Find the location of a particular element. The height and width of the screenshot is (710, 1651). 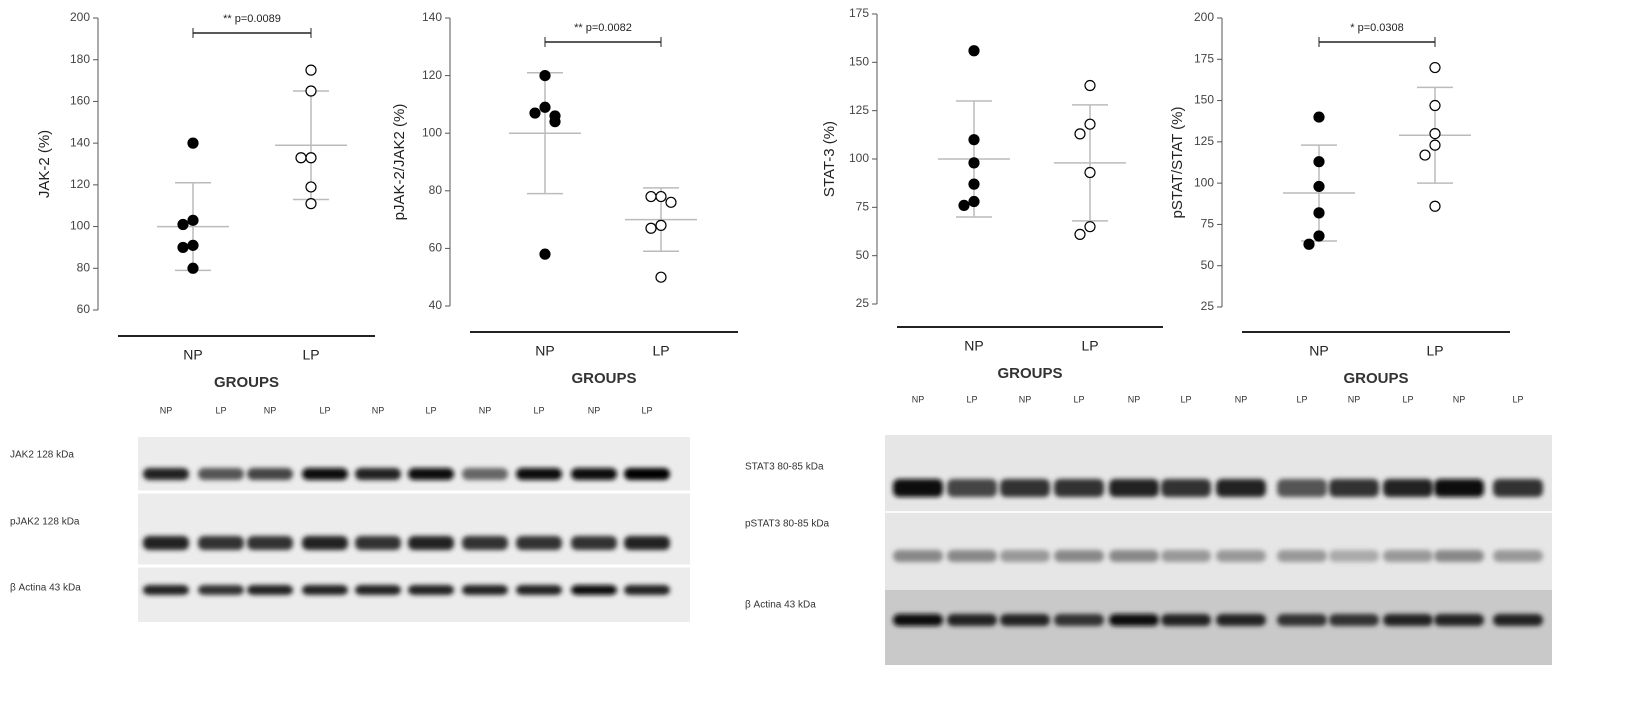

y-tick-label: 40 is located at coordinates (436, 305).